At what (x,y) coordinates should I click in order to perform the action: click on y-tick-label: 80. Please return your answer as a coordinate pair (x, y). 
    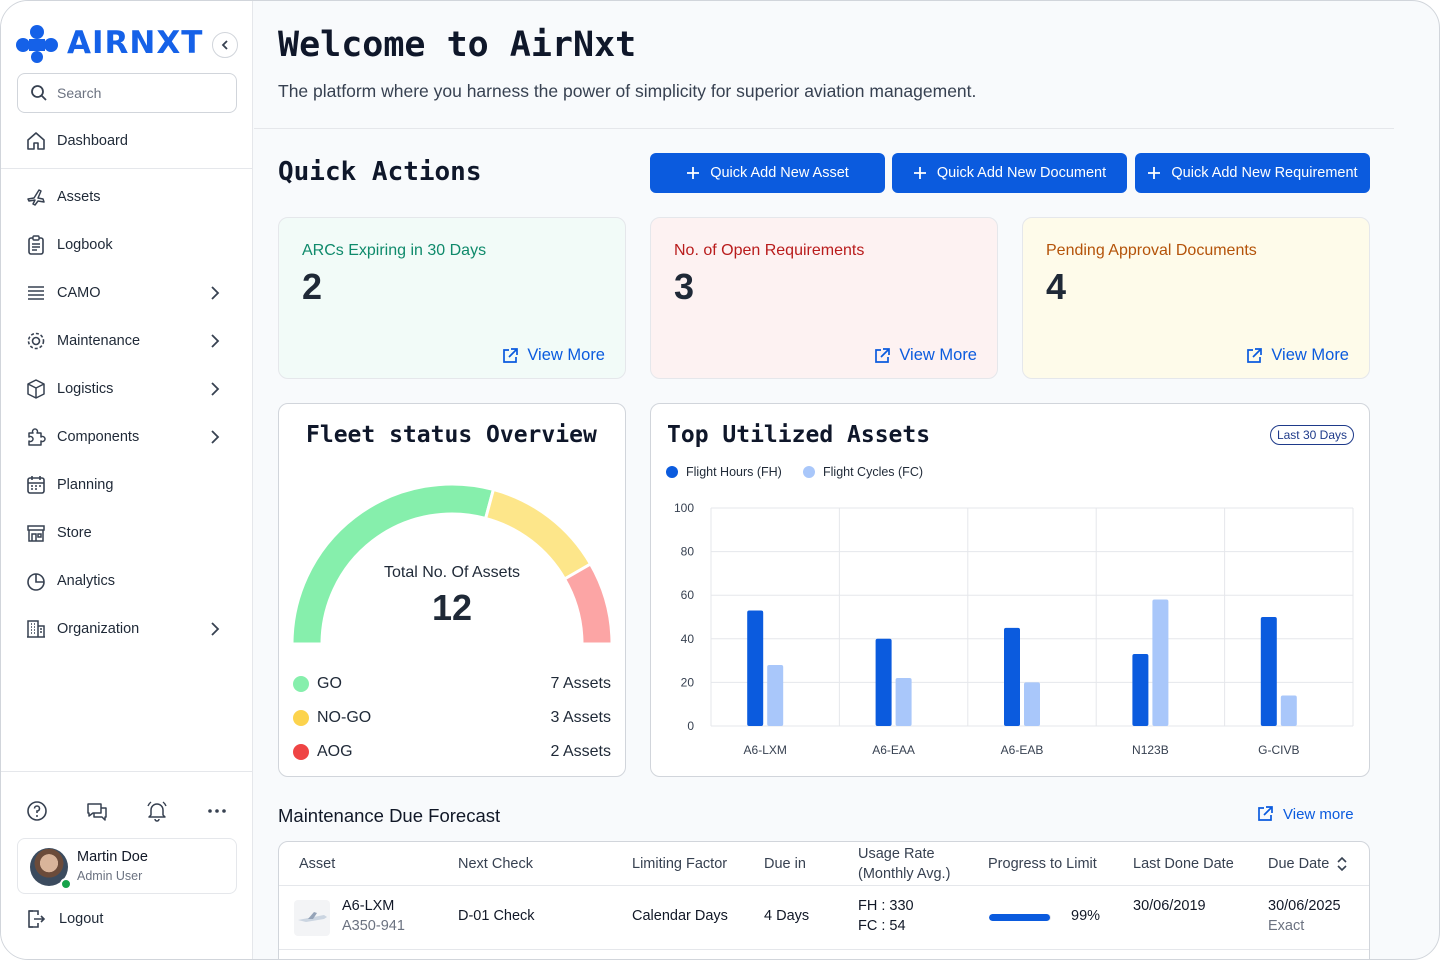
    Looking at the image, I should click on (688, 552).